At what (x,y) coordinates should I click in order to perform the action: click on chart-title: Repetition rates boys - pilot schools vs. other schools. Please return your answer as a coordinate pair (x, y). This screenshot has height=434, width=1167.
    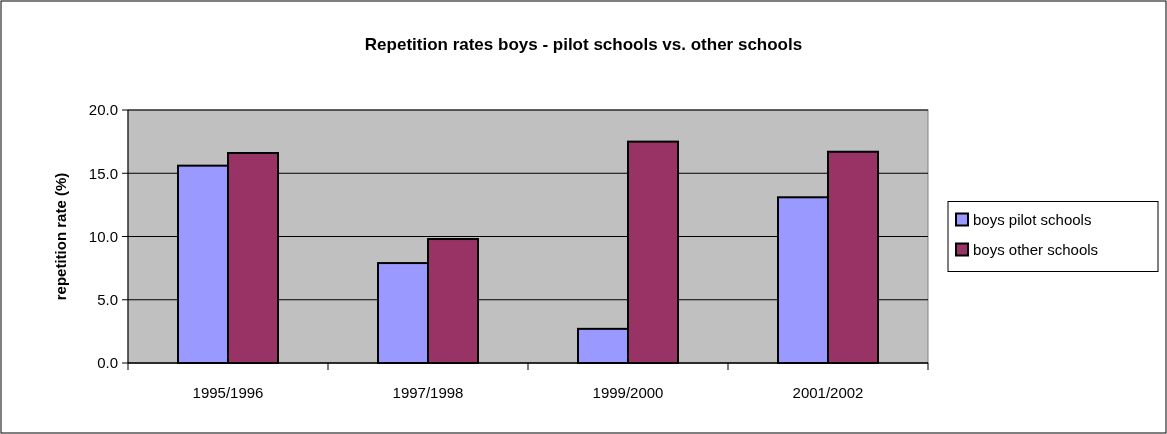
    Looking at the image, I should click on (583, 44).